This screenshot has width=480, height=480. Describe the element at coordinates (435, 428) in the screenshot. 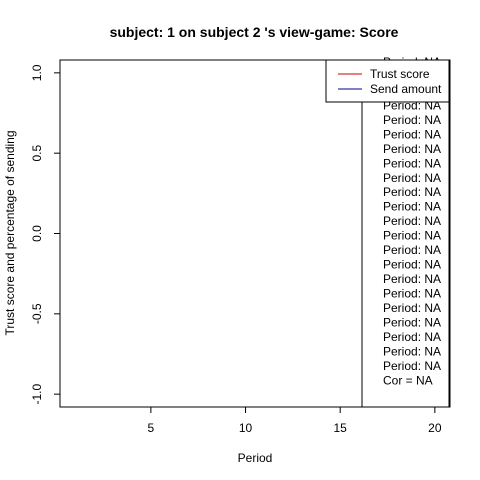

I see `x-tick-label: 20` at that location.